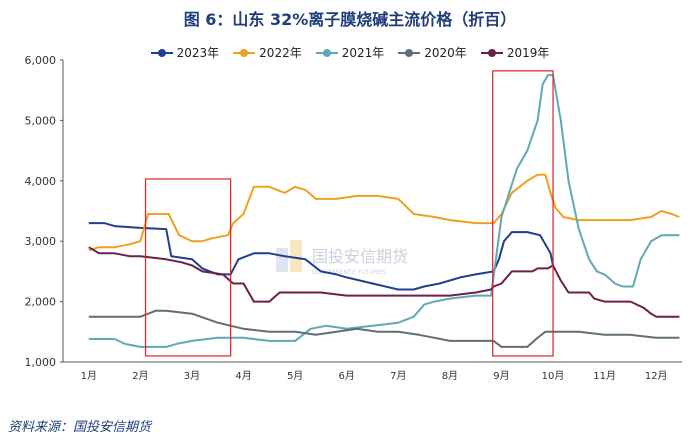 Image resolution: width=700 pixels, height=445 pixels. Describe the element at coordinates (528, 53) in the screenshot. I see `legend-label: 2019年` at that location.